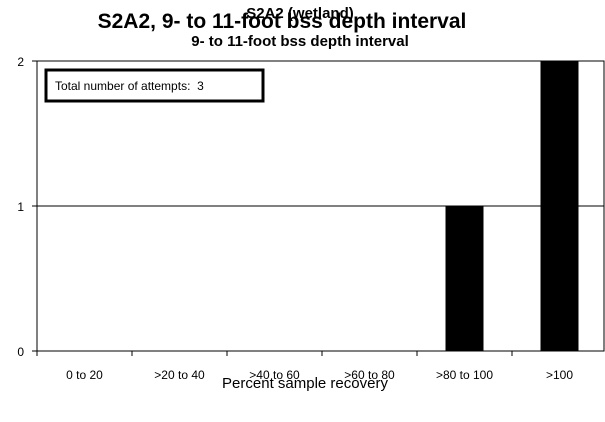  Describe the element at coordinates (129, 86) in the screenshot. I see `annotation-text: Total number of attempts: 3` at that location.